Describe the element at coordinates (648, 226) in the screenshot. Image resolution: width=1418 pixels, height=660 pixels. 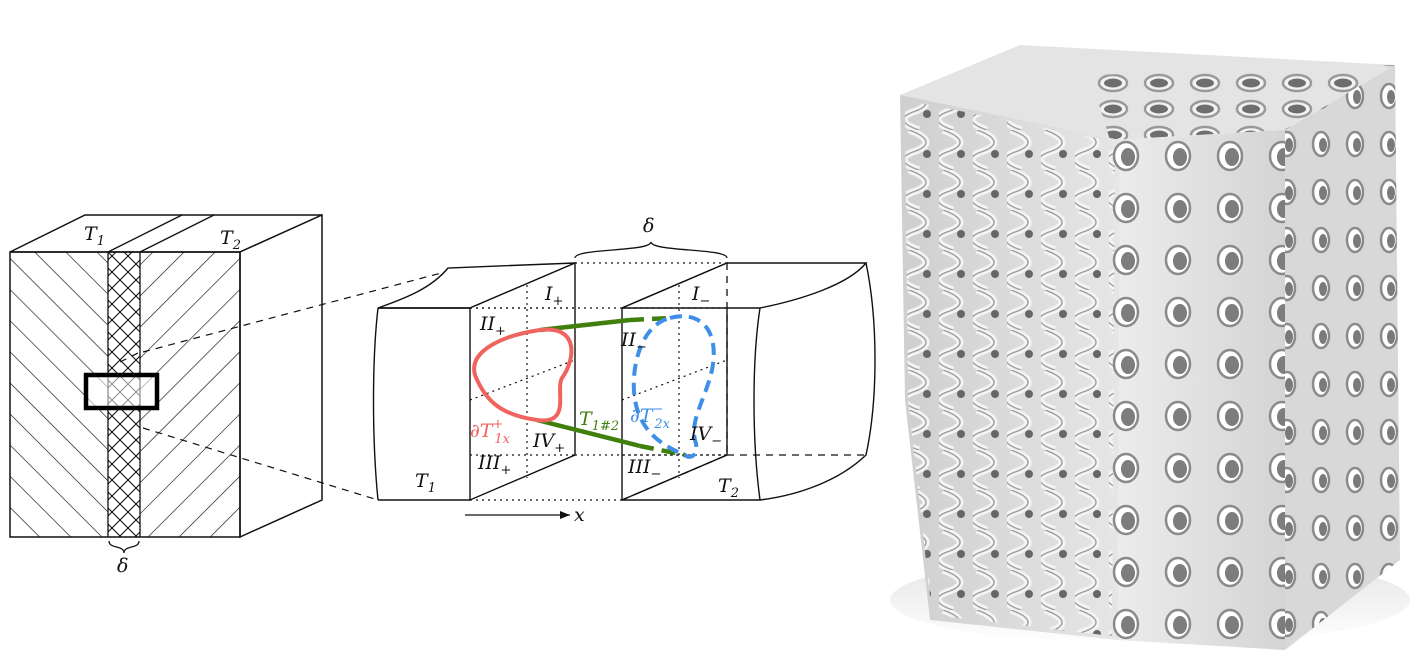
I see `label-delta-zoom: δ` at that location.